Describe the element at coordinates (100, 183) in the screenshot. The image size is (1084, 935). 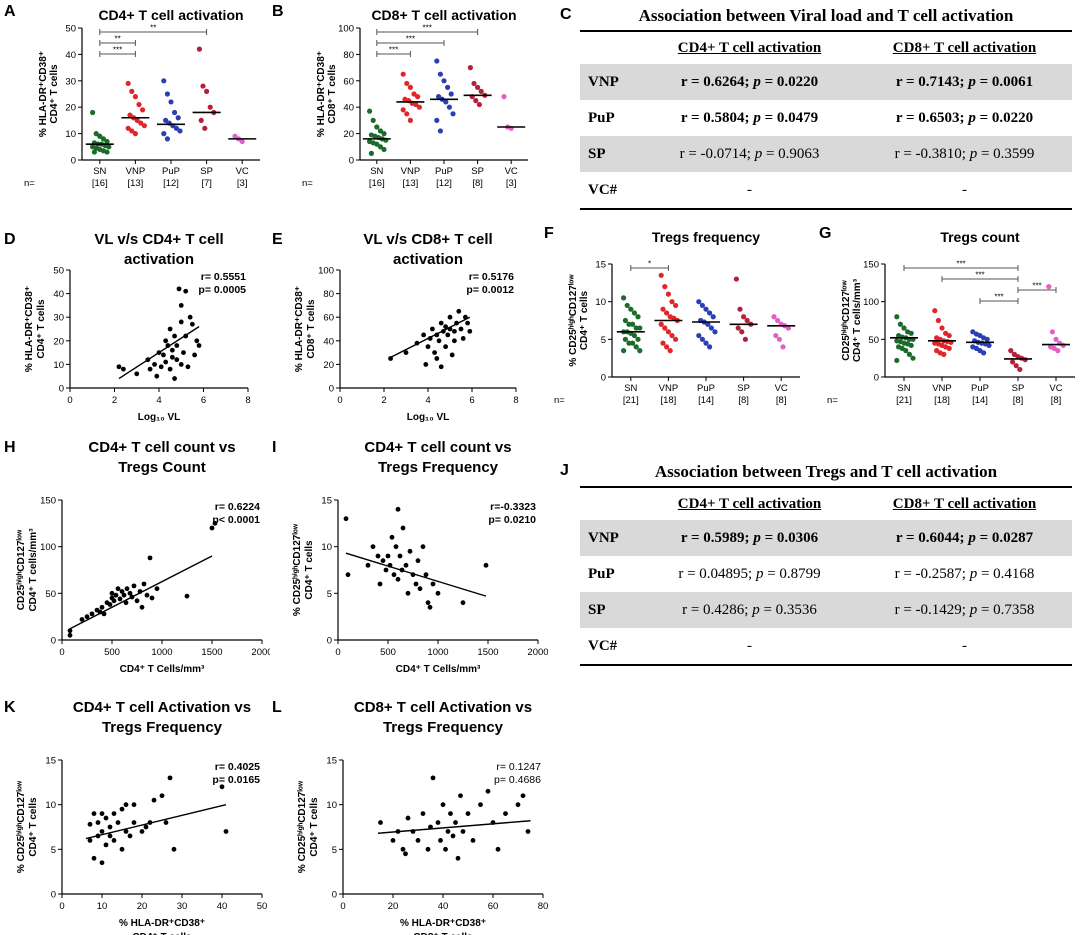
I see `group-n-label: [16]` at that location.